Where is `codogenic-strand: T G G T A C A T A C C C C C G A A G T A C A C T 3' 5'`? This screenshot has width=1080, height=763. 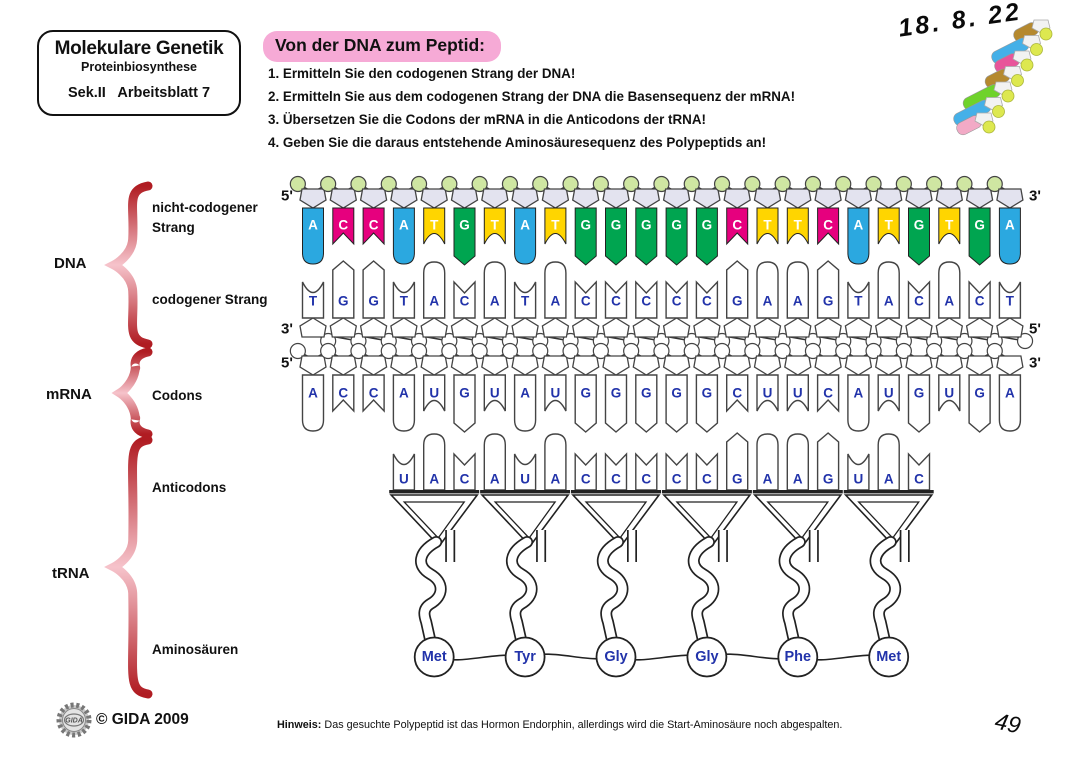 codogenic-strand: T G G T A C A T A C C C C C G A A G T A C A C T 3' 5' is located at coordinates (661, 305).